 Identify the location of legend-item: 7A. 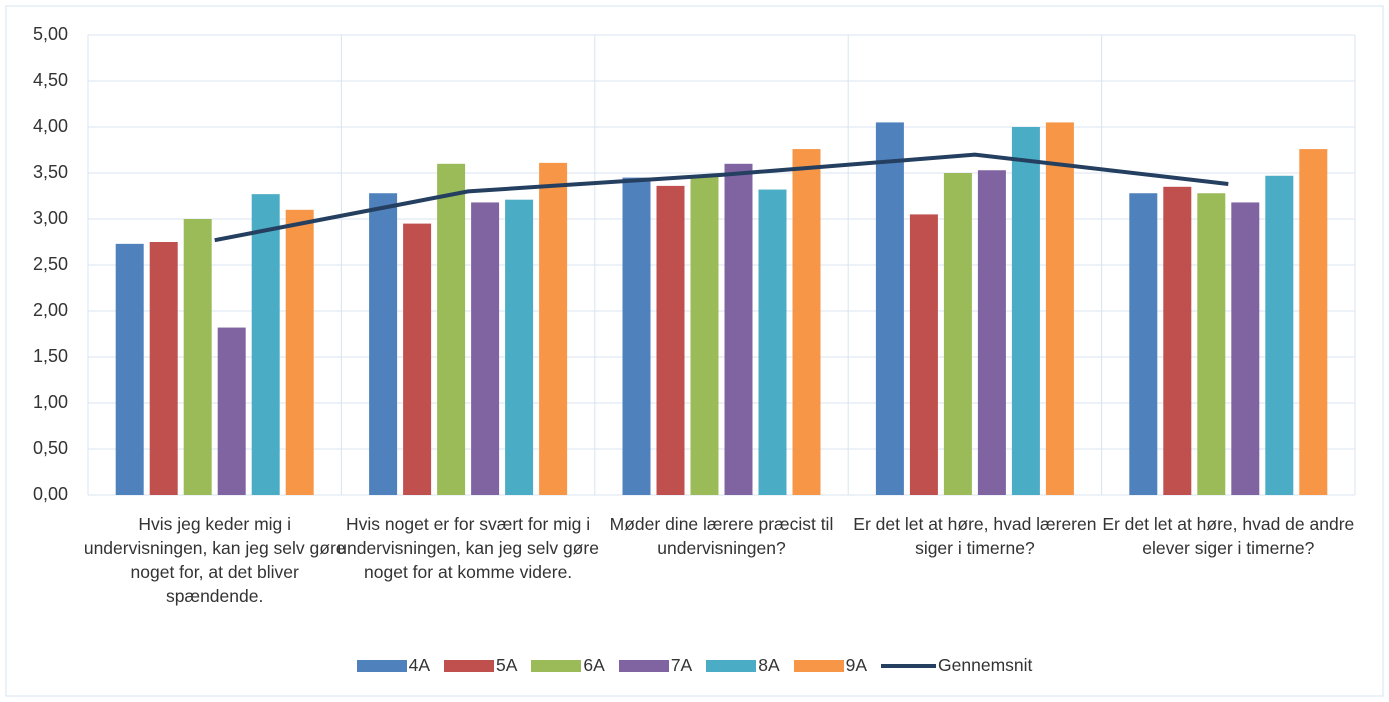
(655, 665).